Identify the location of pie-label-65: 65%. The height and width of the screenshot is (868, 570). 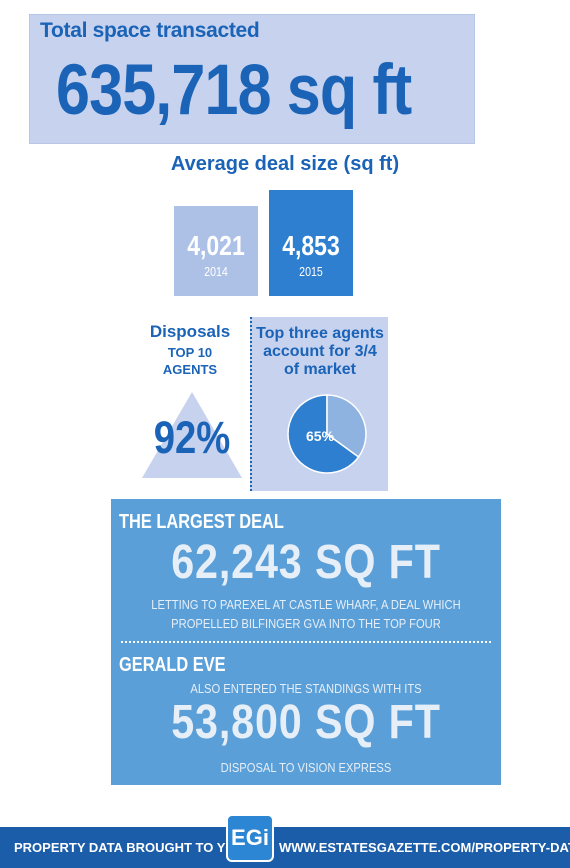
(320, 436).